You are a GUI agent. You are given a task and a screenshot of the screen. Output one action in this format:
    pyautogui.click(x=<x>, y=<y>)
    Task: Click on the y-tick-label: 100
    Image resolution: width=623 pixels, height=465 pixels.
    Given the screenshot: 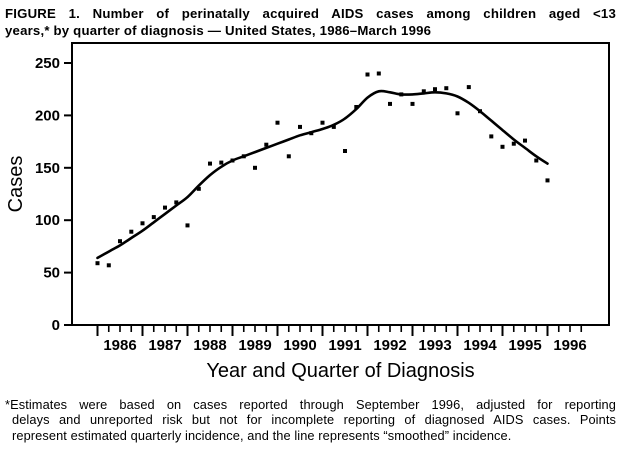 What is the action you would take?
    pyautogui.click(x=47, y=220)
    